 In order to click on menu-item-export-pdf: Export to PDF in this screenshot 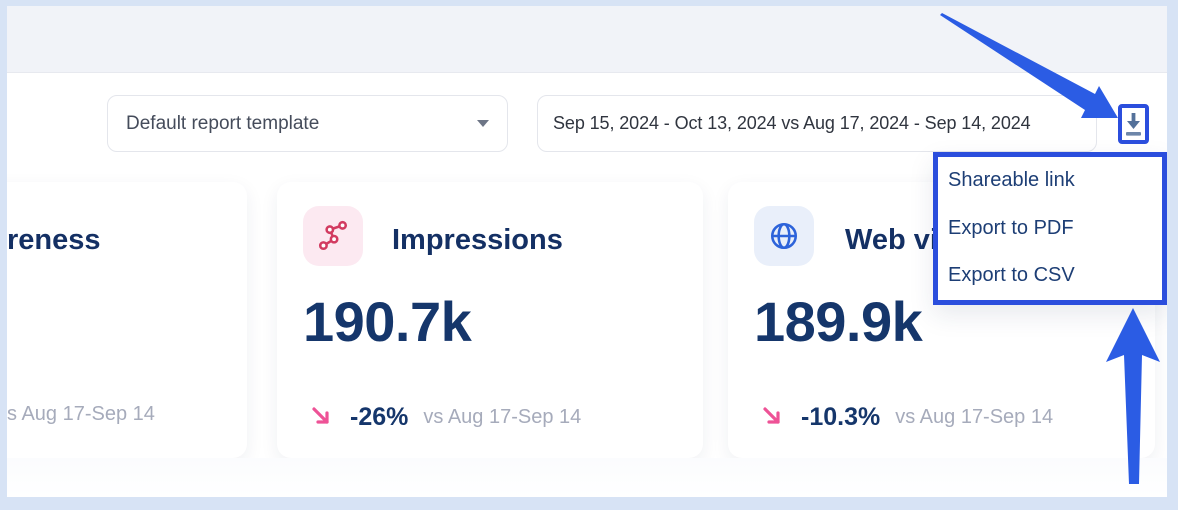, I will do `click(1050, 229)`.